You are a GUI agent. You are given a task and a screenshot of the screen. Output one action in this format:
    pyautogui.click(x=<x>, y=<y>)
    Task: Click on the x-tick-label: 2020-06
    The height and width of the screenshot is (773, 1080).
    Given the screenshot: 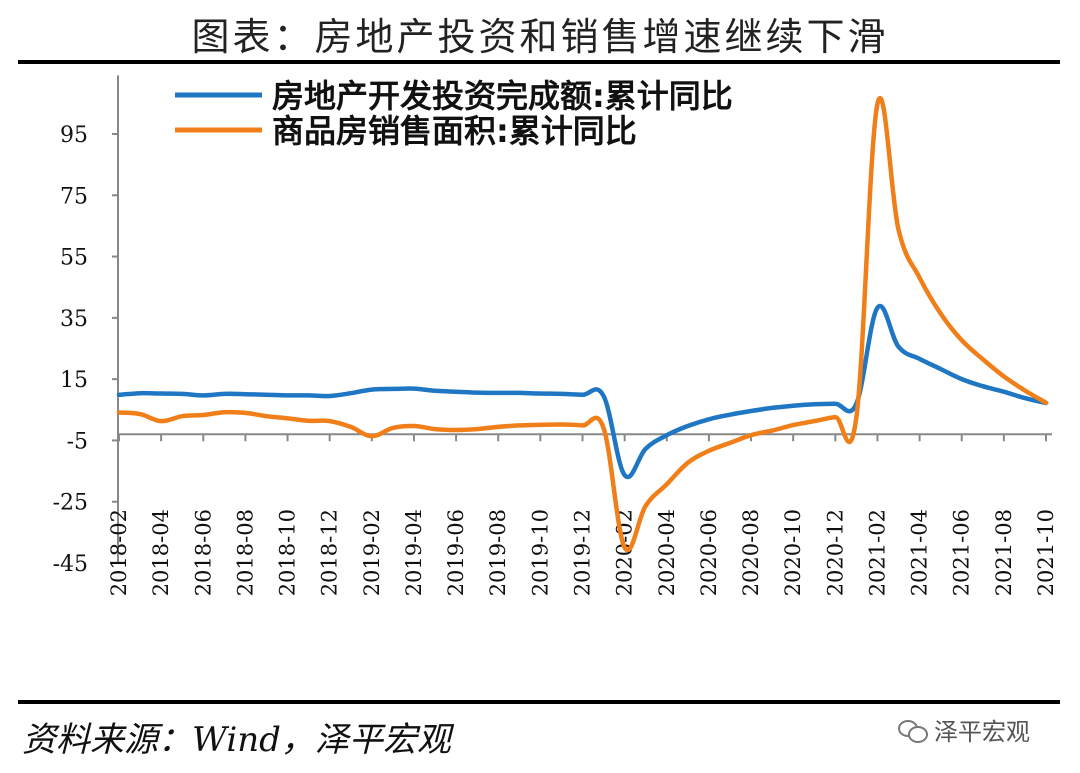 What is the action you would take?
    pyautogui.click(x=709, y=552)
    